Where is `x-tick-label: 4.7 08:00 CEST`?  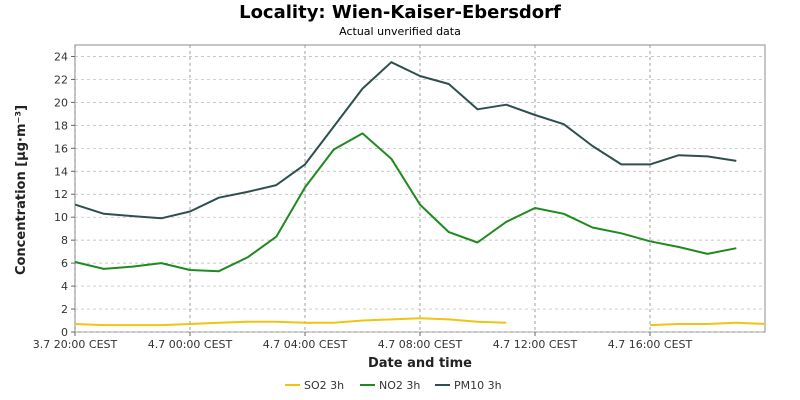 x-tick-label: 4.7 08:00 CEST is located at coordinates (420, 344).